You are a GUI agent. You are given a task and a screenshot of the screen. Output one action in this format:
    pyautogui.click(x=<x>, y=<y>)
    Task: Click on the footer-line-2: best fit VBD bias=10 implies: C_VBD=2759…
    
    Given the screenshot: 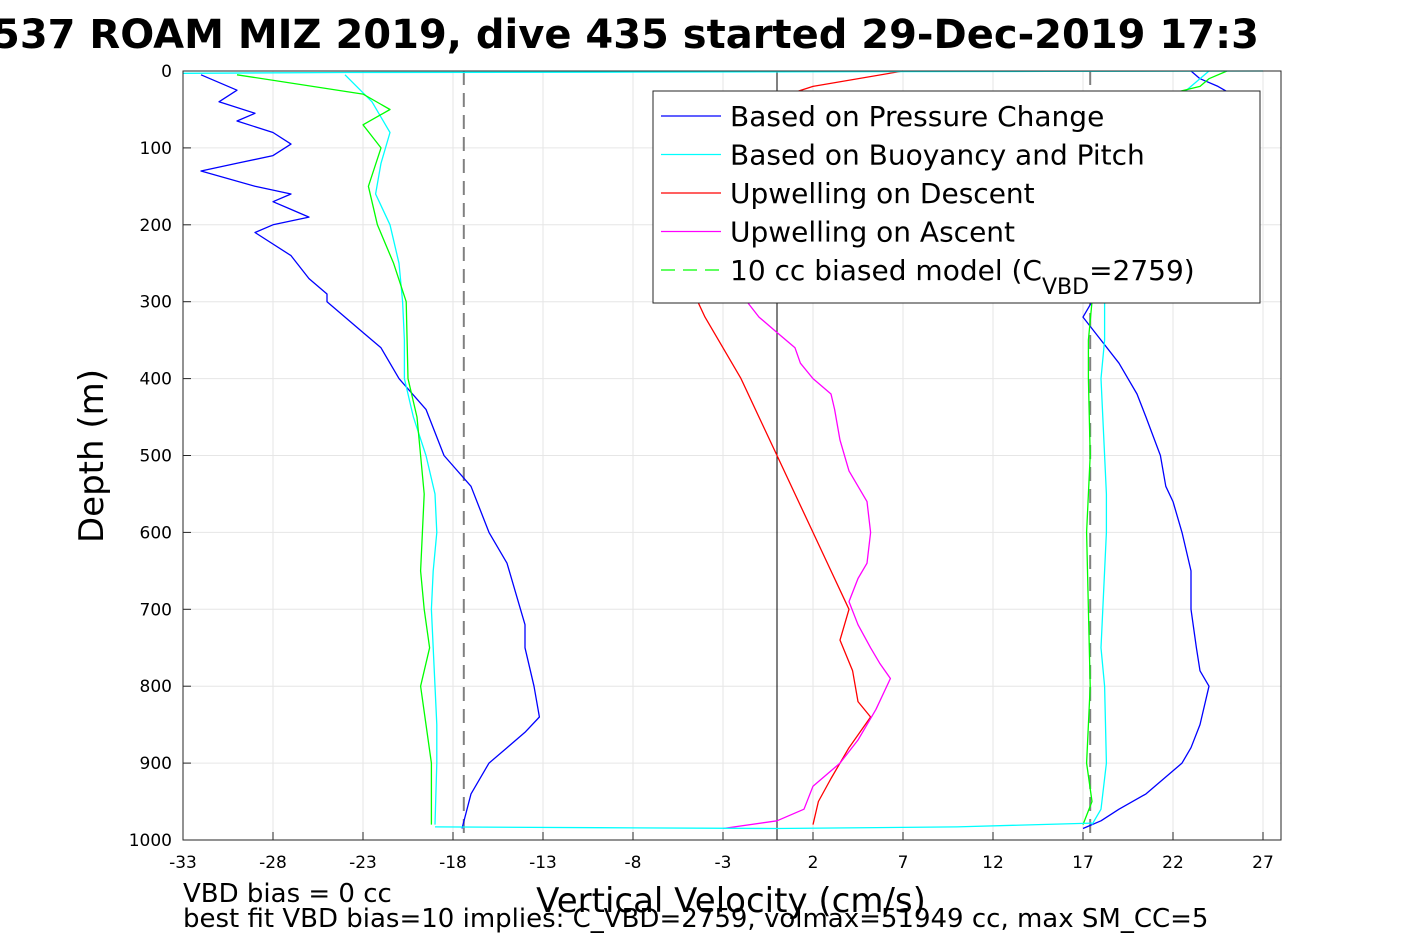 What is the action you would take?
    pyautogui.click(x=695, y=919)
    